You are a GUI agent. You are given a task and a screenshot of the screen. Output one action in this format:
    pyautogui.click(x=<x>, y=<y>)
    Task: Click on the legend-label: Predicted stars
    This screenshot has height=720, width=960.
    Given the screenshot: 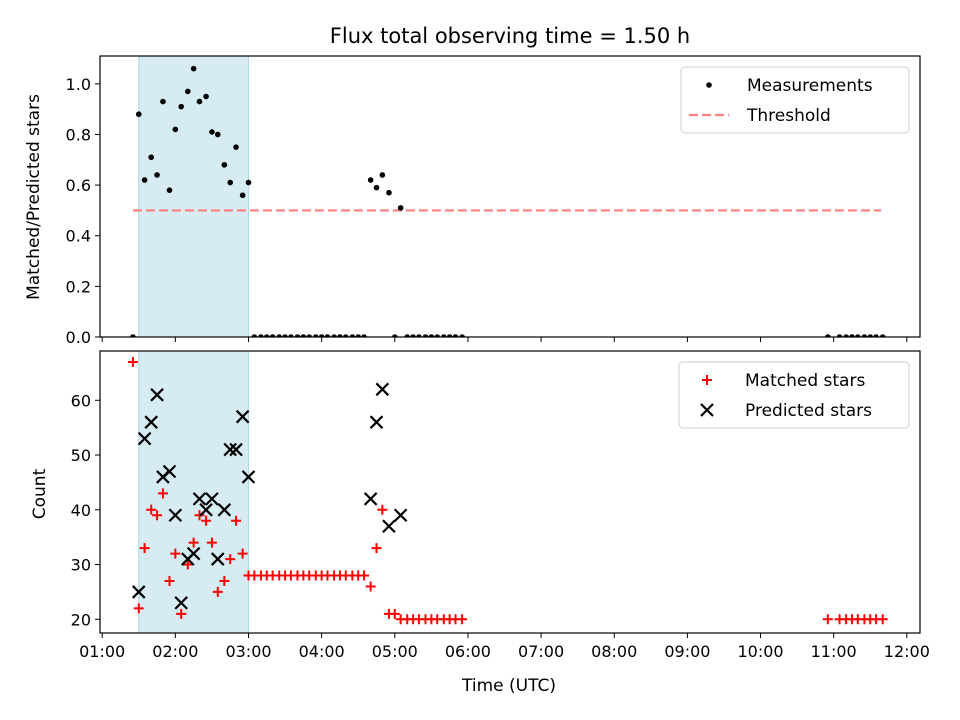 What is the action you would take?
    pyautogui.click(x=808, y=411)
    